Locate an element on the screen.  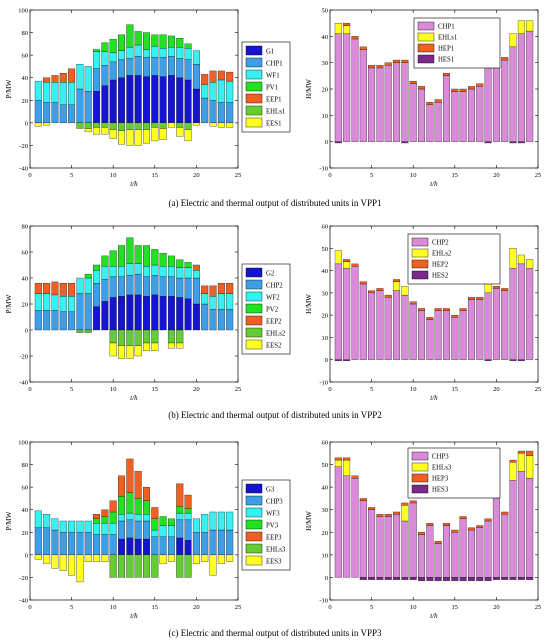
bar-HES3-t17 is located at coordinates (471, 579).